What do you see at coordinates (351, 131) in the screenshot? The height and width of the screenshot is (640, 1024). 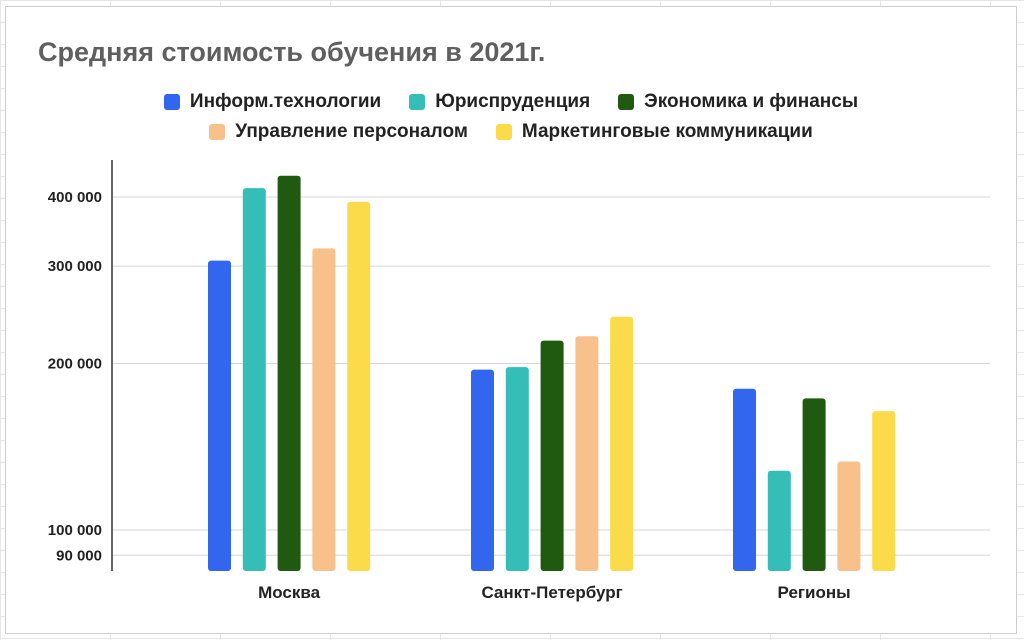 I see `legend-label-hr: Управление персоналом` at bounding box center [351, 131].